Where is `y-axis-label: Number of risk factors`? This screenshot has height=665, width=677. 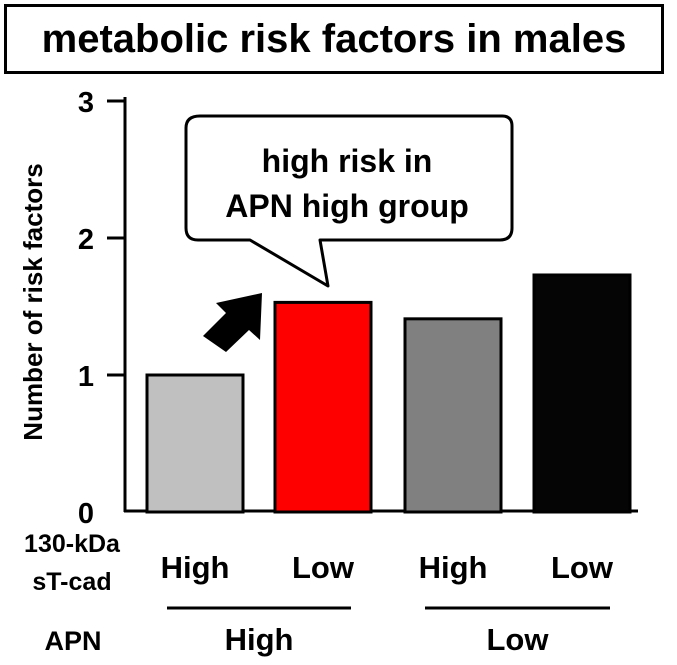 y-axis-label: Number of risk factors is located at coordinates (33, 301).